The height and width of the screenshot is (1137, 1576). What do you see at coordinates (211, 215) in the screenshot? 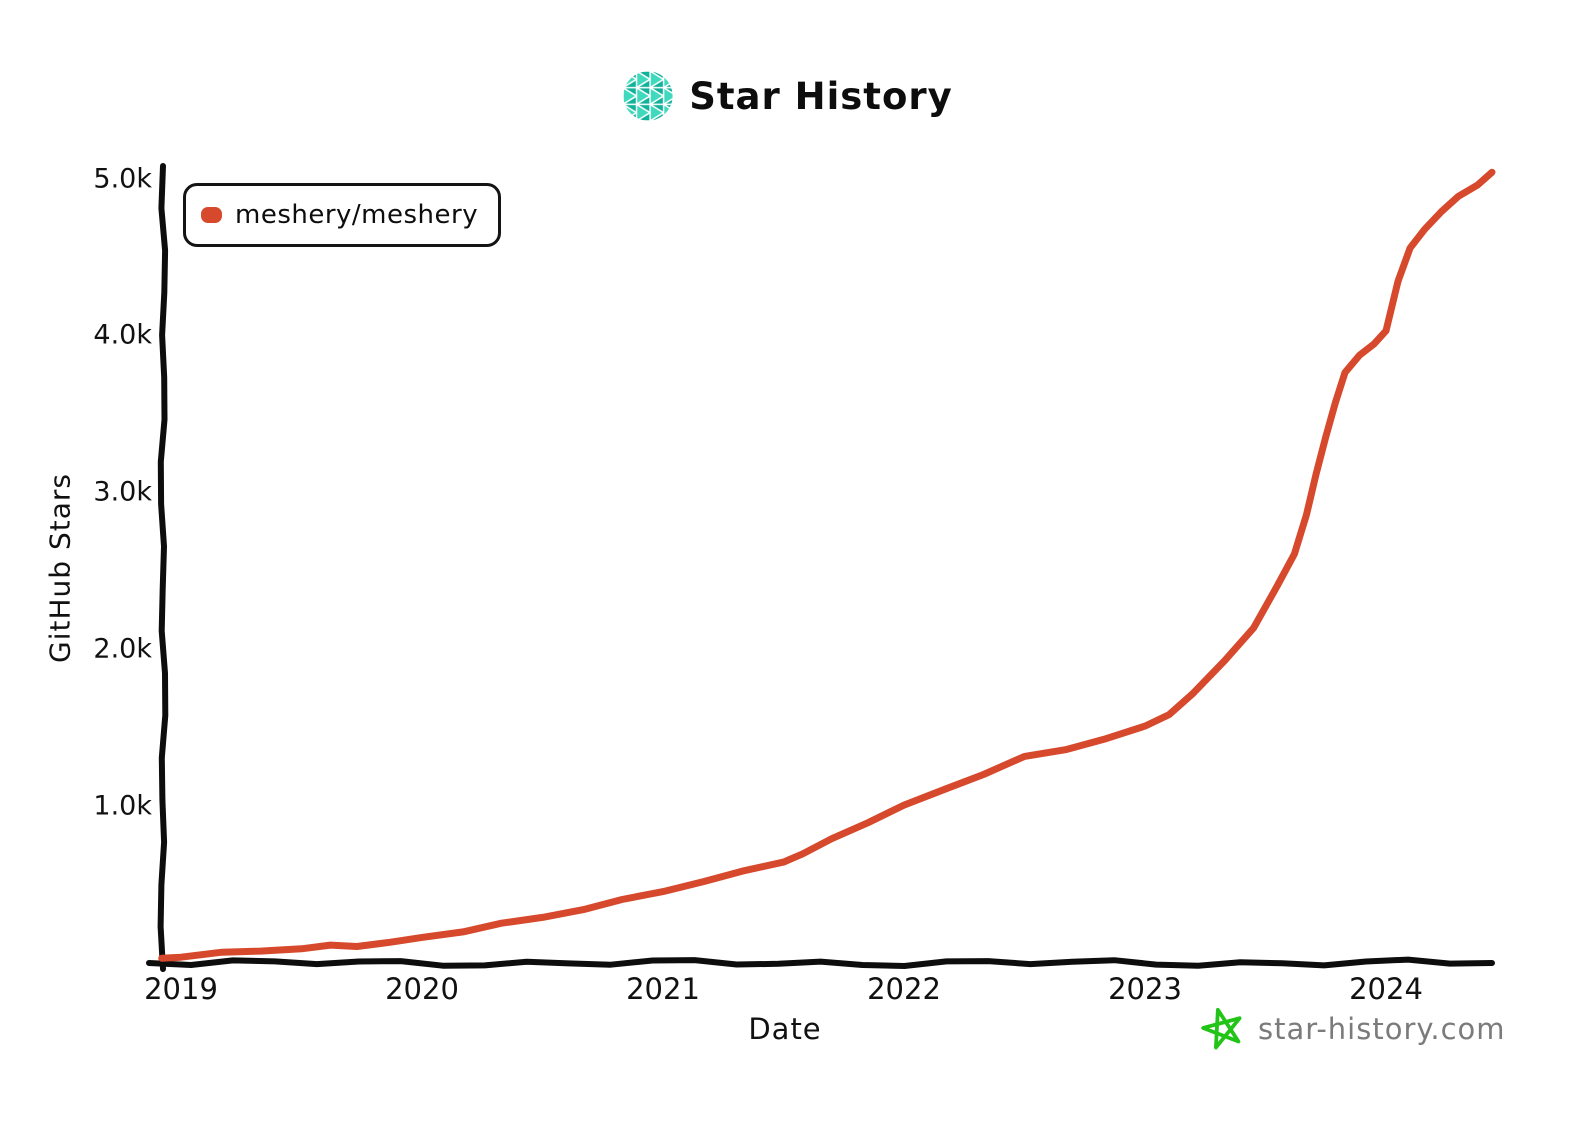
I see `legend-series-marker` at bounding box center [211, 215].